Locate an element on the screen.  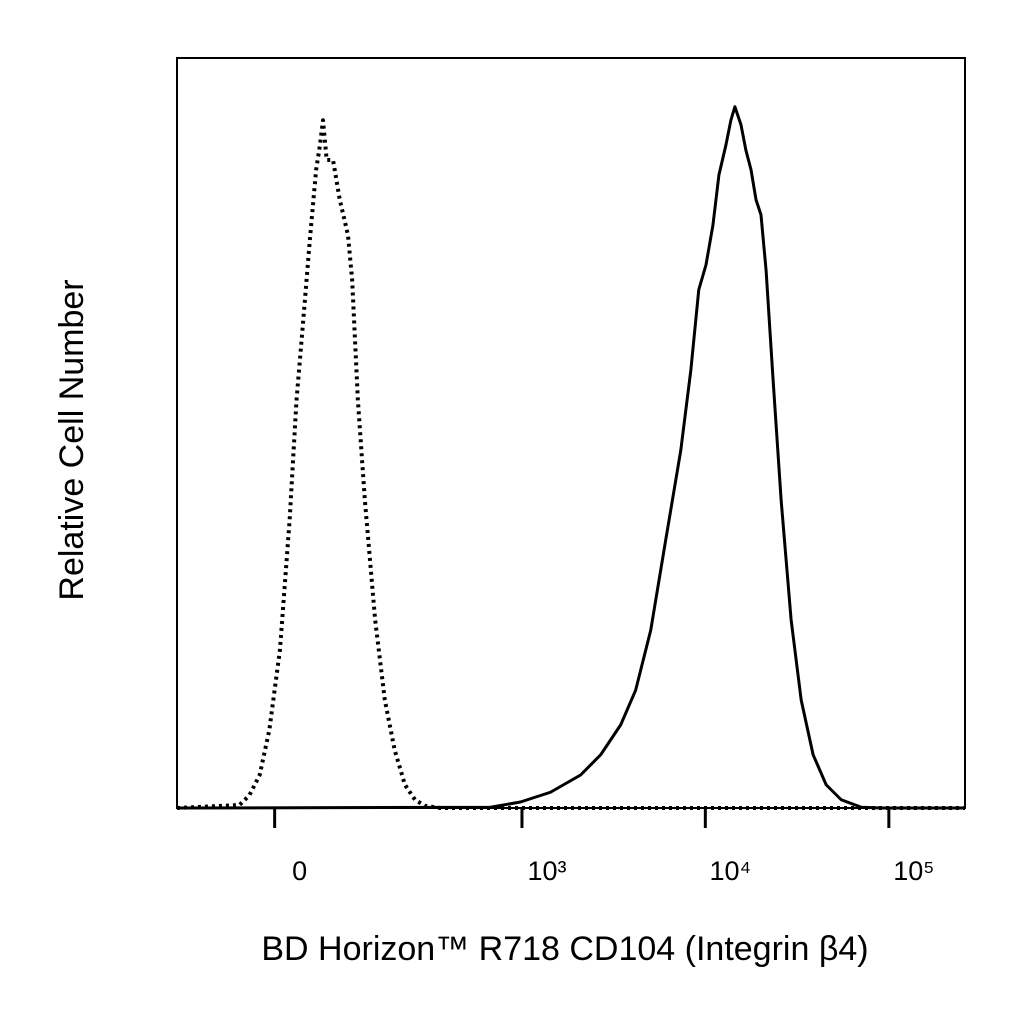
x-tick-label: 0 is located at coordinates (299, 871).